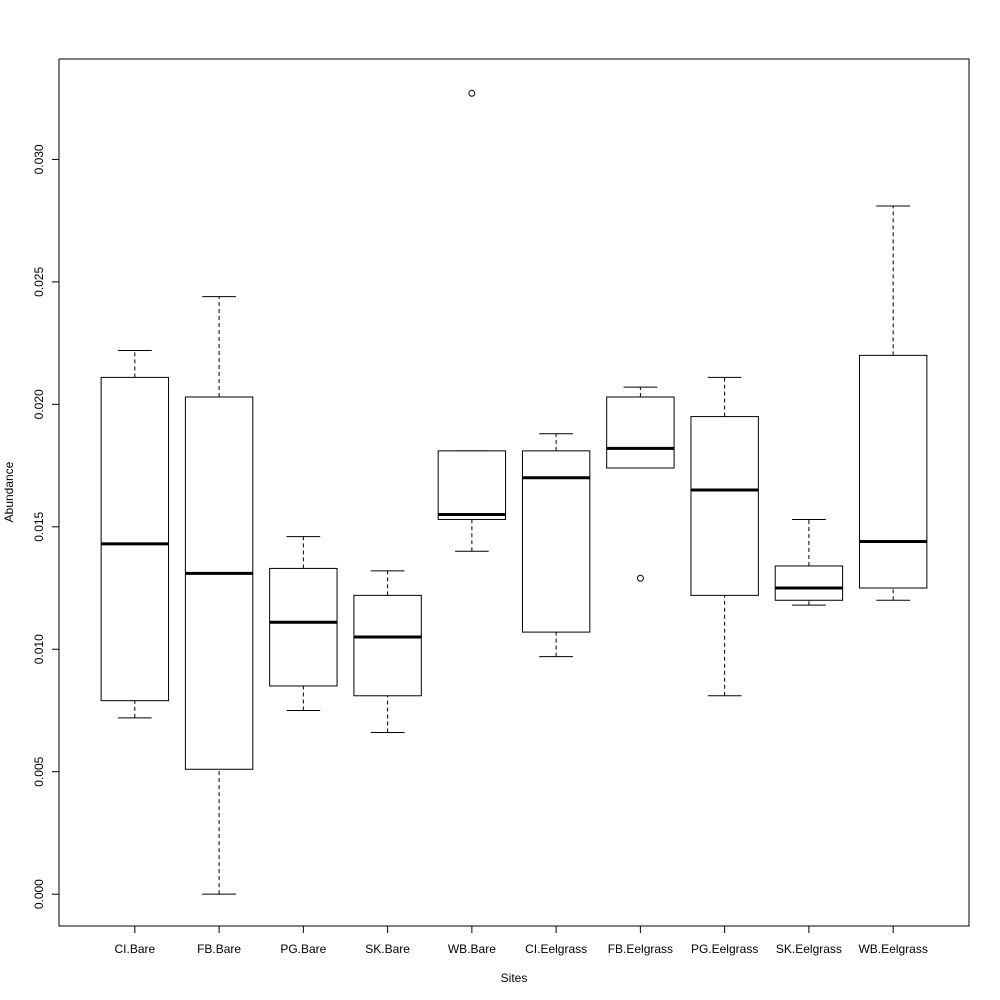  I want to click on y-axis: 0.000 0.005 0.010 0.015 0.020 0.025 0.030, so click(46, 526).